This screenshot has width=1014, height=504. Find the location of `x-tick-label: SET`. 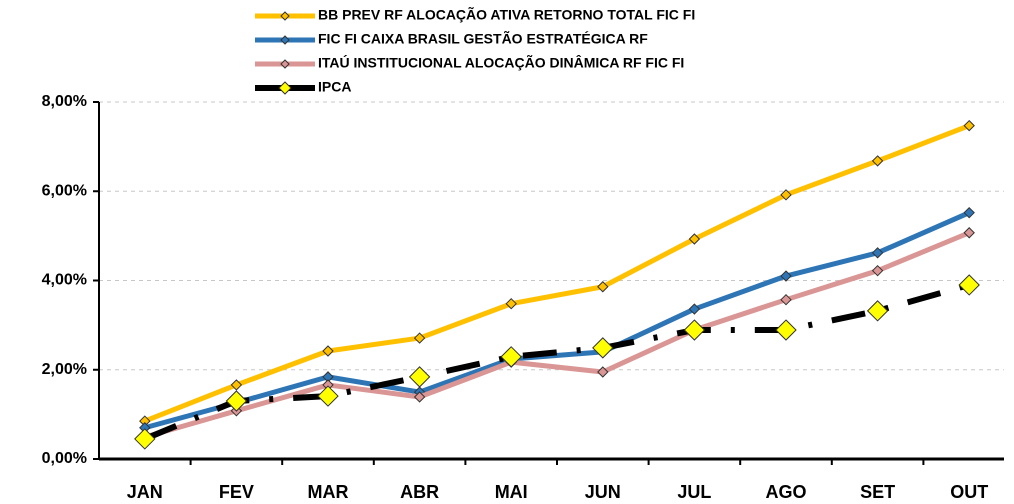

x-tick-label: SET is located at coordinates (877, 492).